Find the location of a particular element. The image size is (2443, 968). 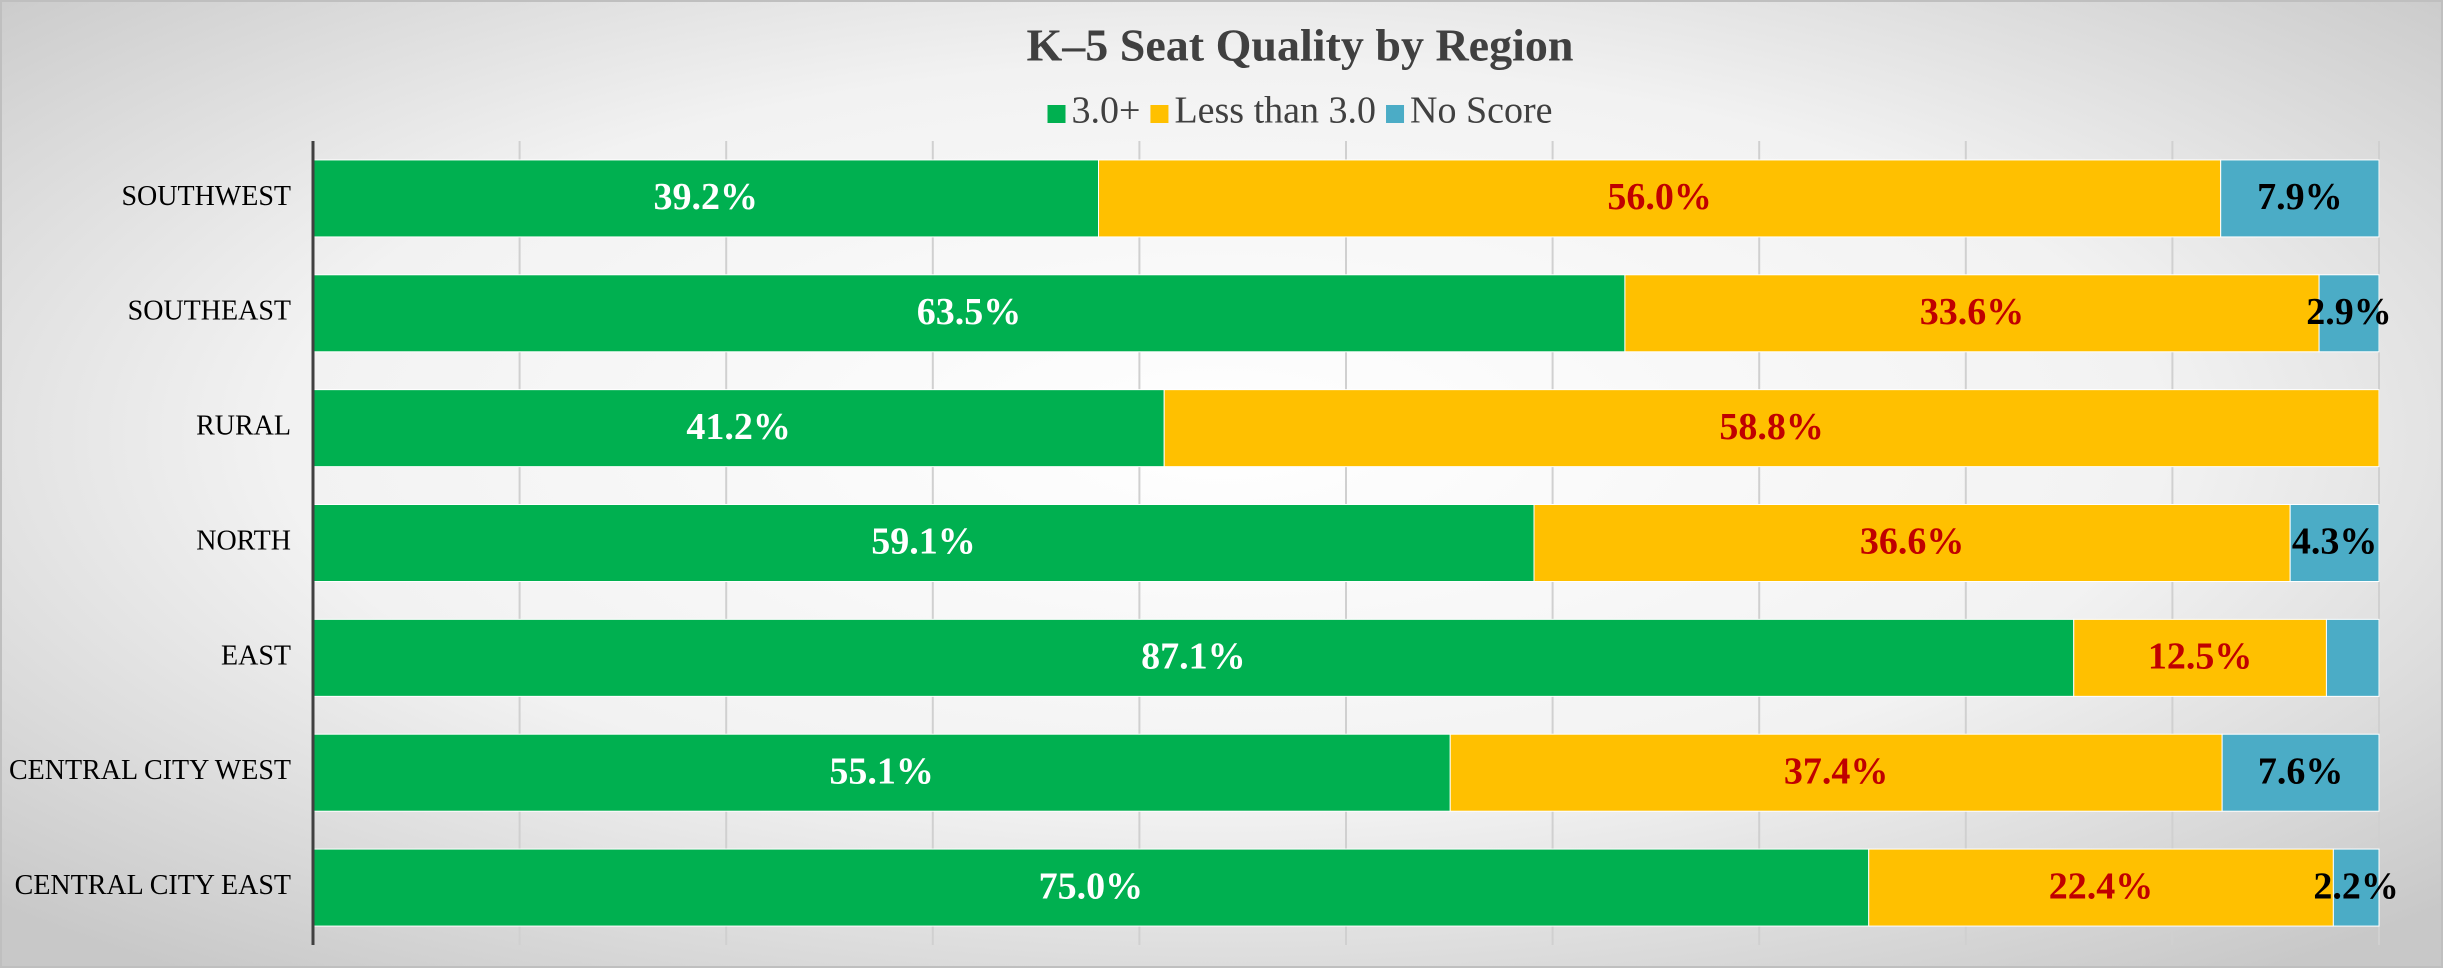

chart-title: K–5 Seat Quality by Region is located at coordinates (1300, 45).